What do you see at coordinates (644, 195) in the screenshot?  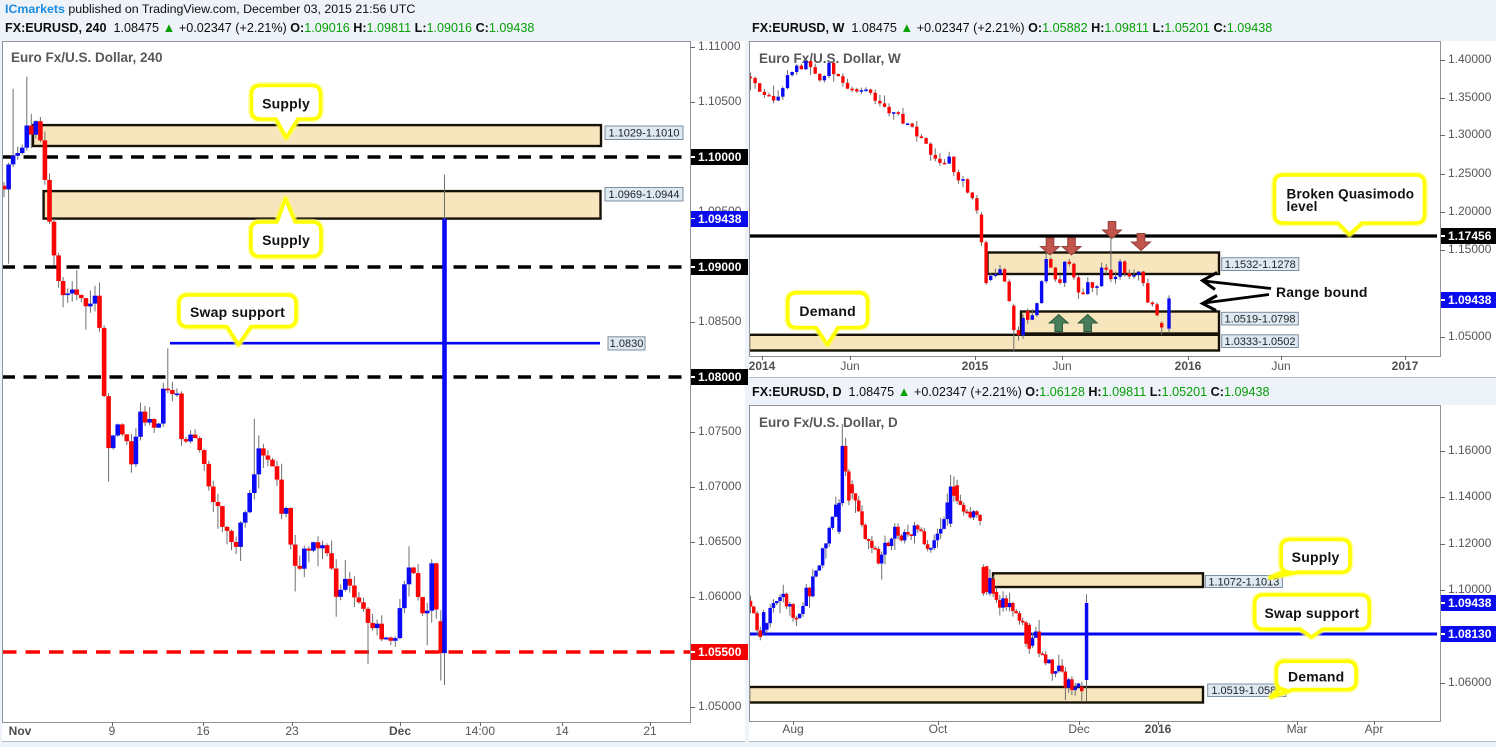 I see `svg-text: 1.0969-1.0944` at bounding box center [644, 195].